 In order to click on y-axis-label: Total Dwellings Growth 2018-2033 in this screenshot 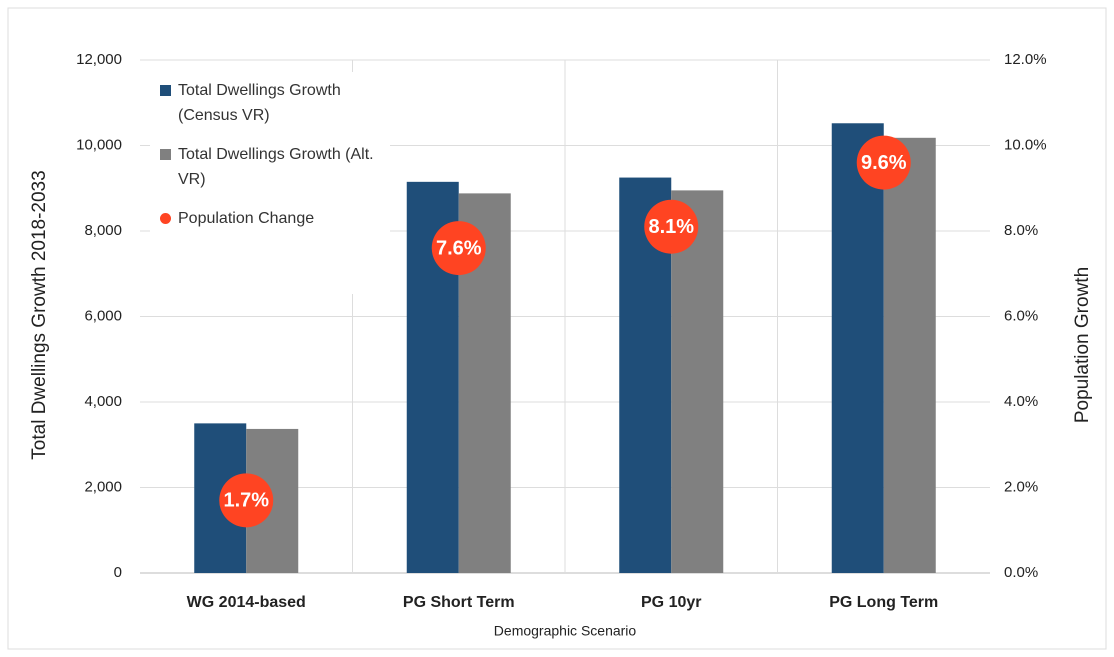, I will do `click(39, 314)`.